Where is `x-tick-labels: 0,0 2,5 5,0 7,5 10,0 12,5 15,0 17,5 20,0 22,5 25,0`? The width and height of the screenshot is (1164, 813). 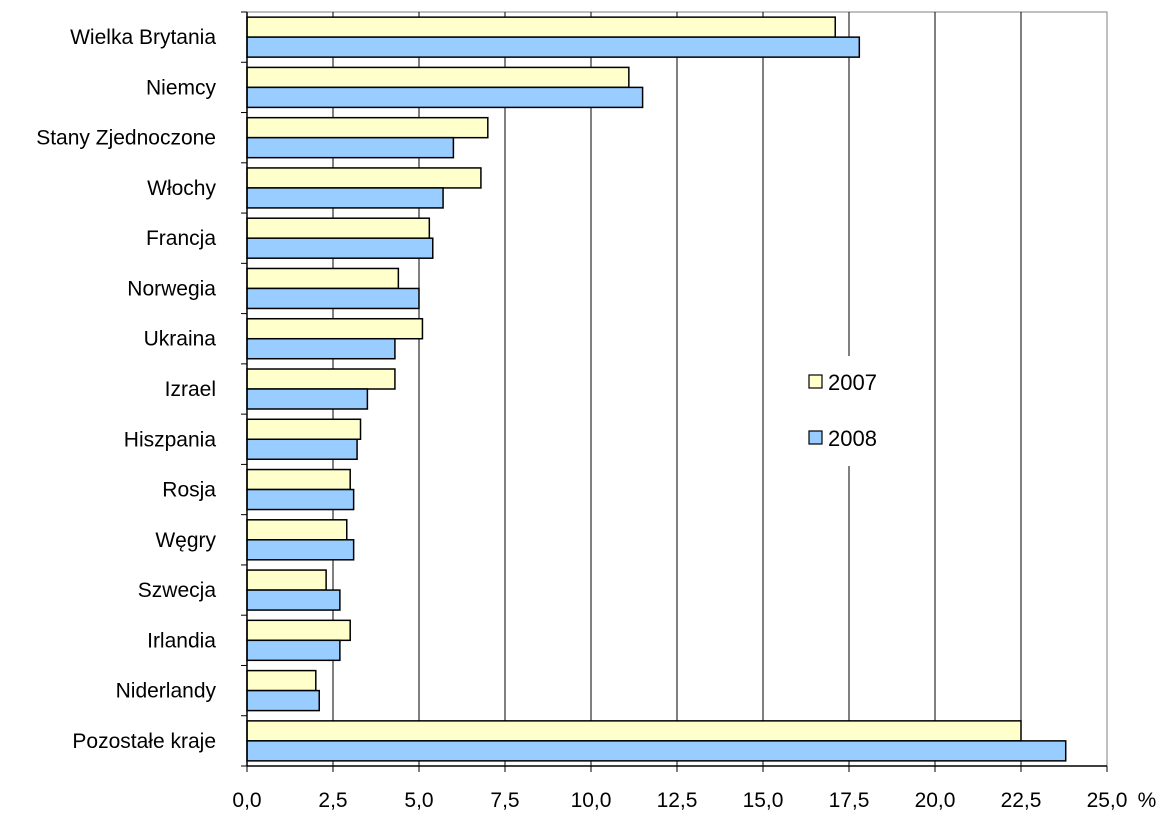
x-tick-labels: 0,0 2,5 5,0 7,5 10,0 12,5 15,0 17,5 20,0 22,5 25,0 is located at coordinates (679, 800).